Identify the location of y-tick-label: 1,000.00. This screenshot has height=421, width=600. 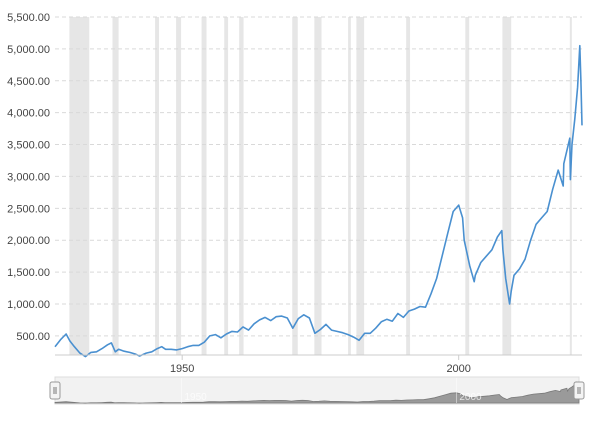
(28, 305).